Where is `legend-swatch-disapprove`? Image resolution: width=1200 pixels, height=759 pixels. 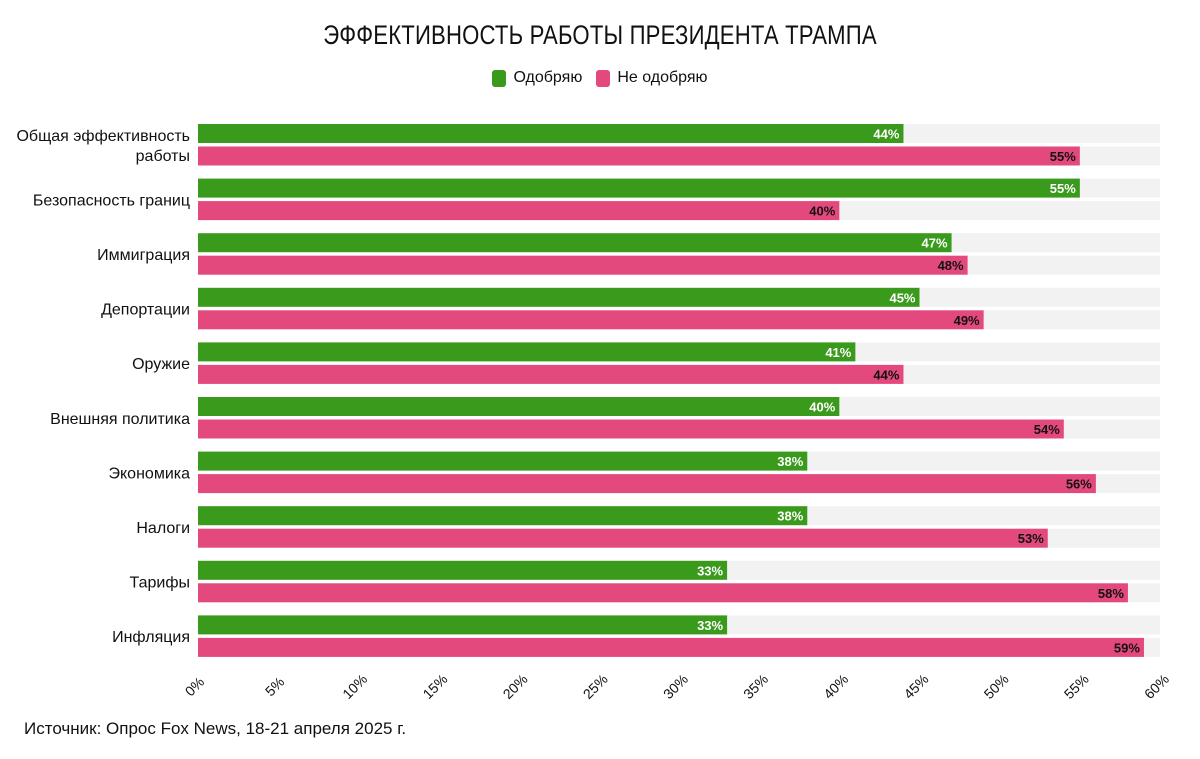
legend-swatch-disapprove is located at coordinates (603, 78).